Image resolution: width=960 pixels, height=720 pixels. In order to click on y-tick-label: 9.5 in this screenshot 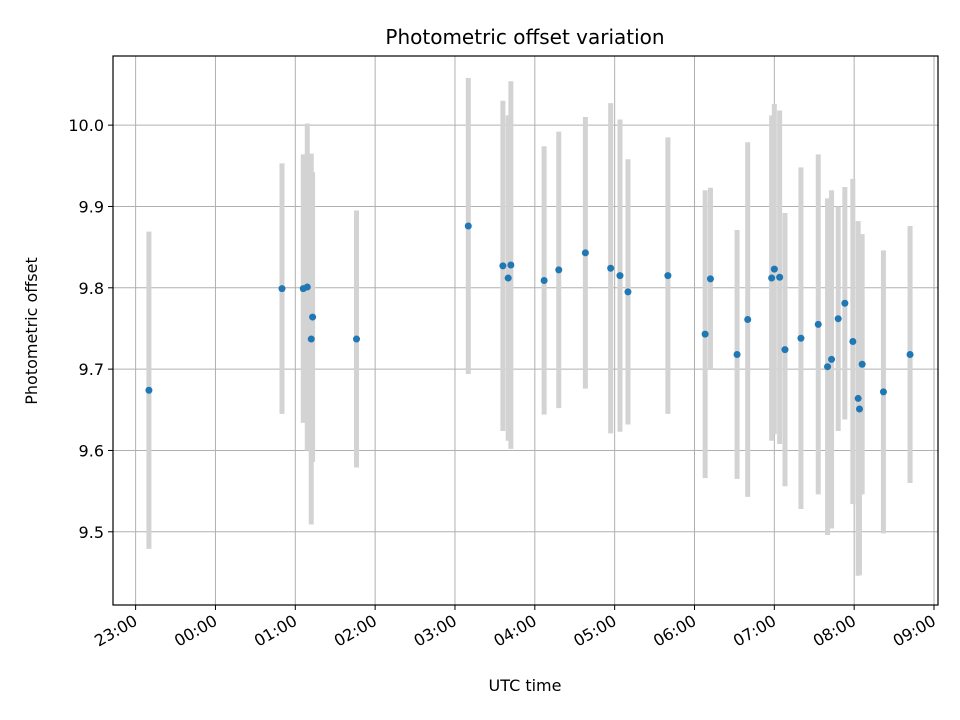, I will do `click(91, 532)`.